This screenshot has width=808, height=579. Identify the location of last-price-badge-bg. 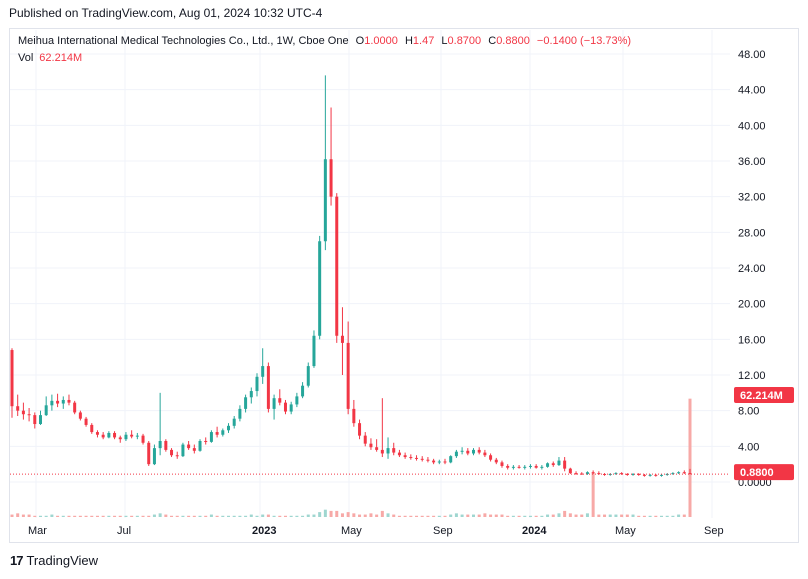
(764, 472).